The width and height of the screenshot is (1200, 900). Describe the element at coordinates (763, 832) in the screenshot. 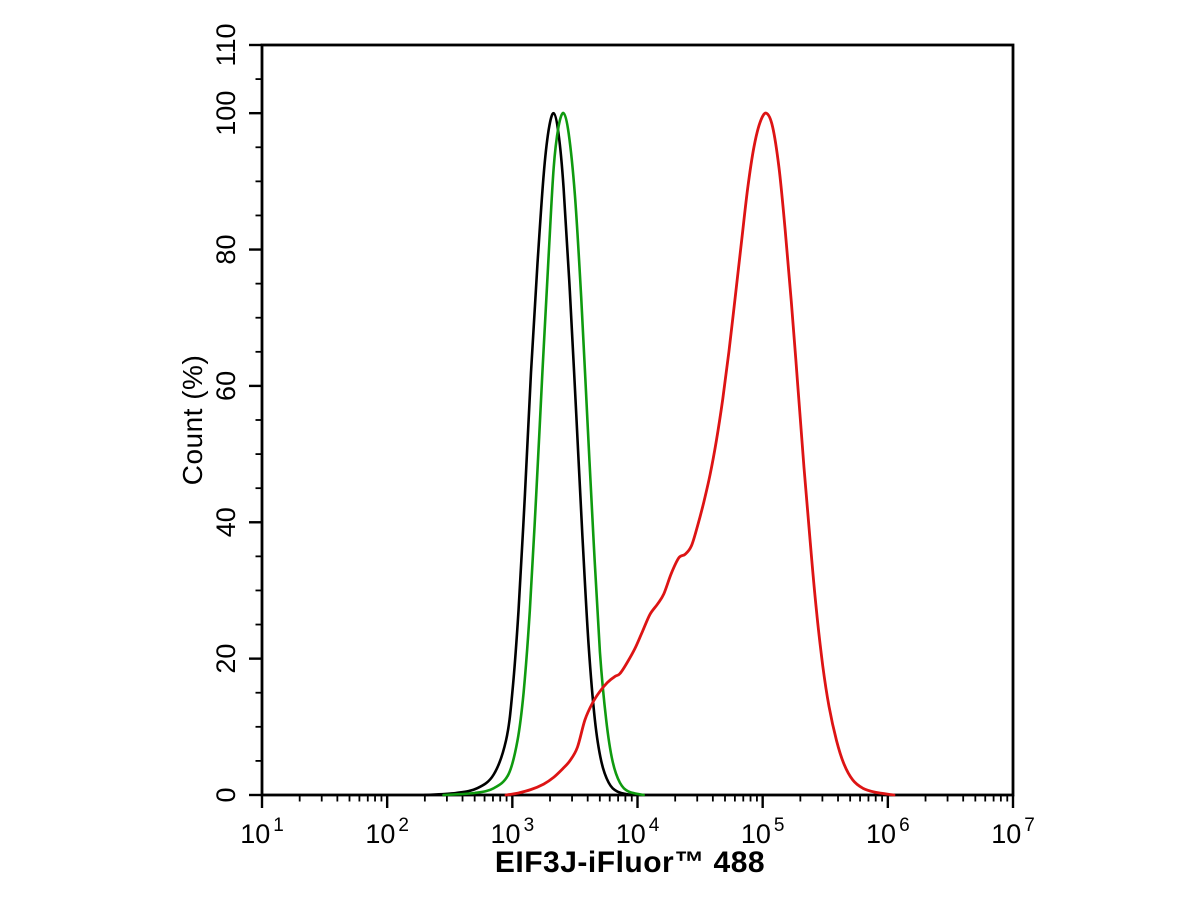

I see `x-tick-label: 10 5` at that location.